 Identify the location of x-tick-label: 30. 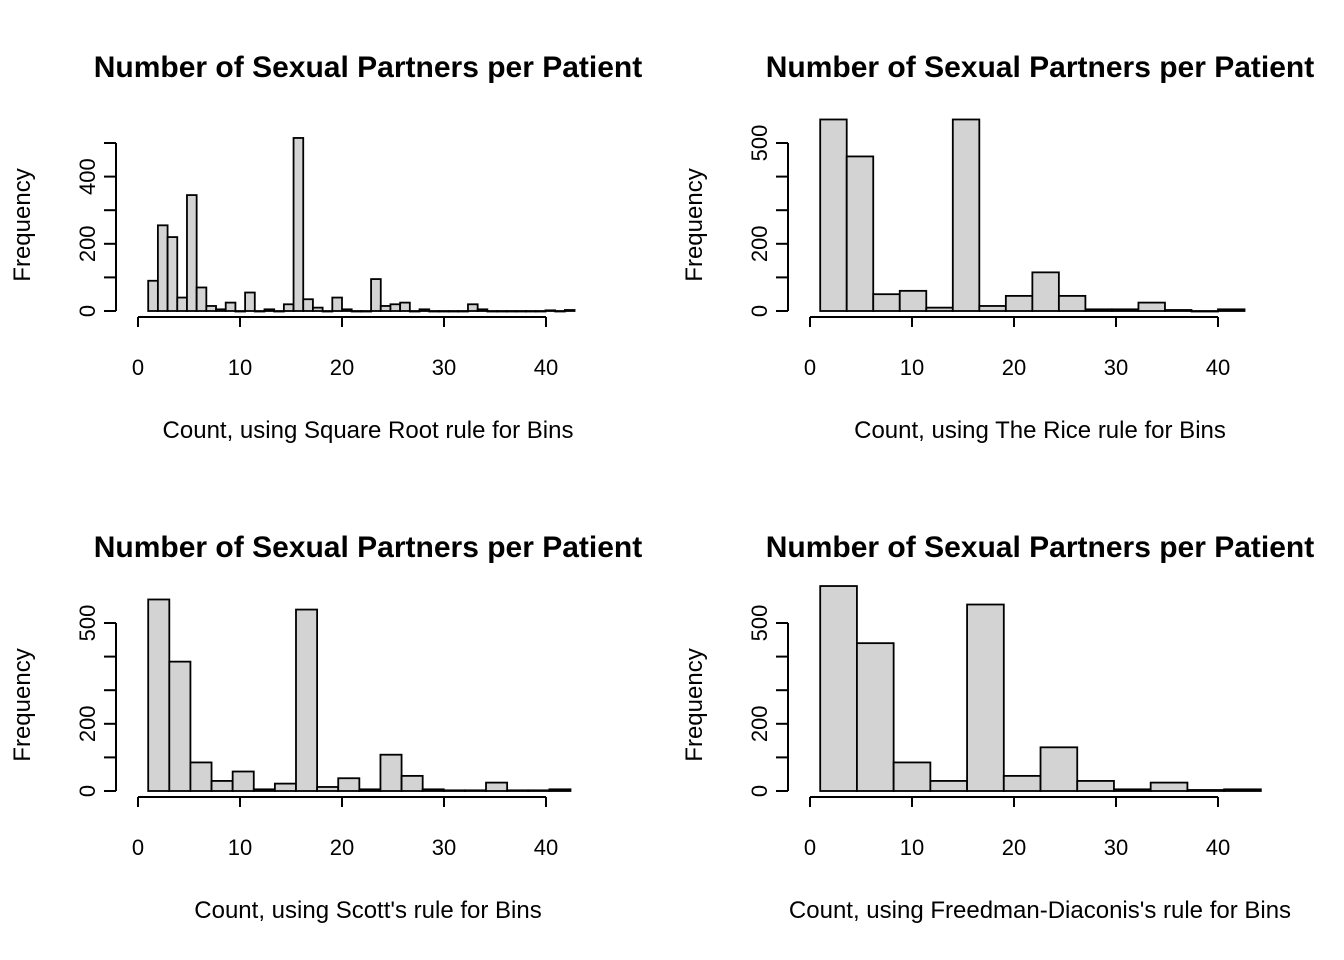
(444, 847).